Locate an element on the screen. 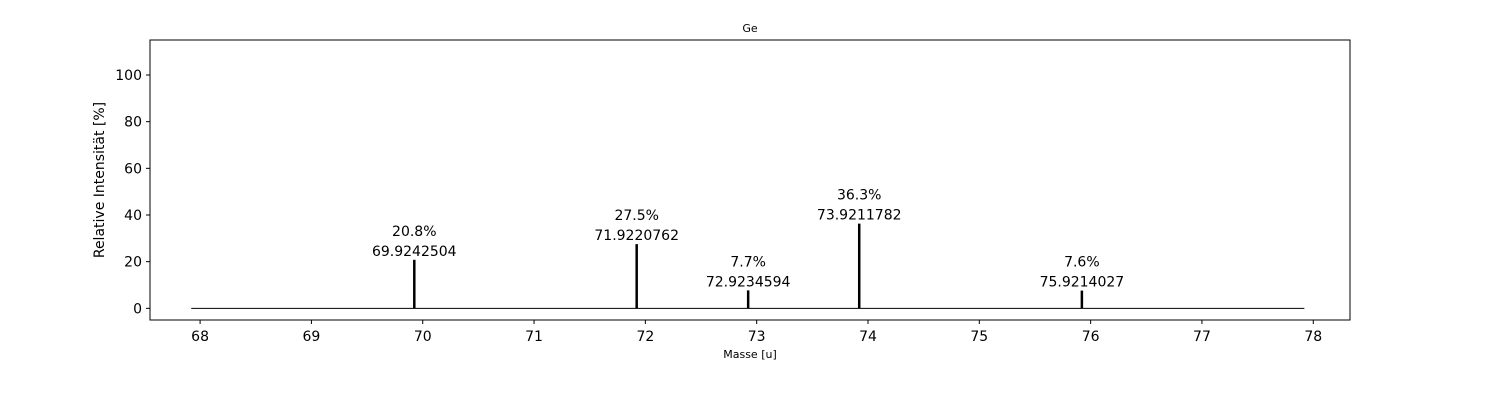 The height and width of the screenshot is (400, 1500). peak-mass-label: 69.9242504 is located at coordinates (414, 252).